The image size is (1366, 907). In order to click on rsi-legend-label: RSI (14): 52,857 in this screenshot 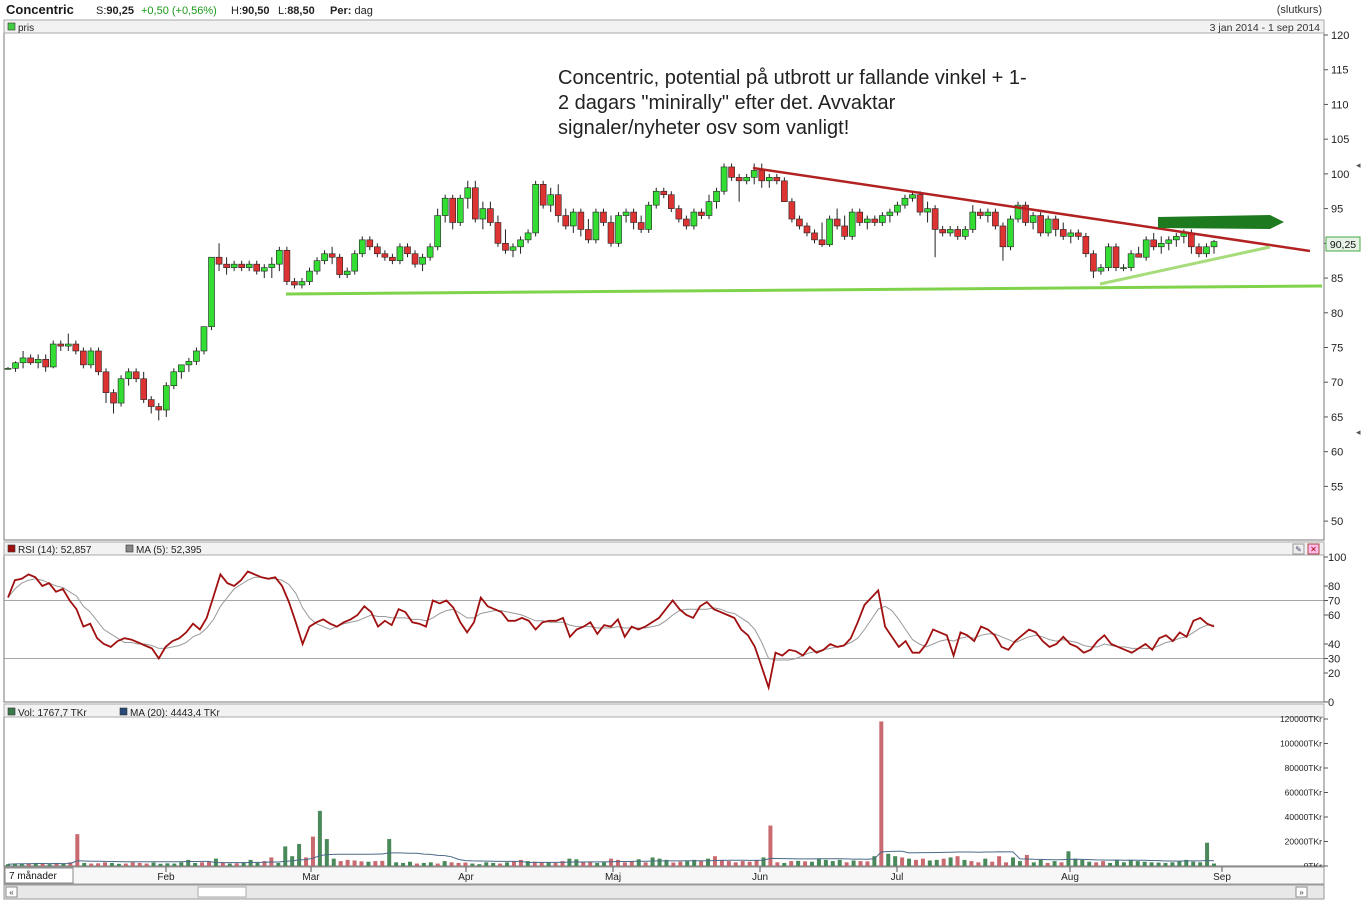, I will do `click(55, 550)`.